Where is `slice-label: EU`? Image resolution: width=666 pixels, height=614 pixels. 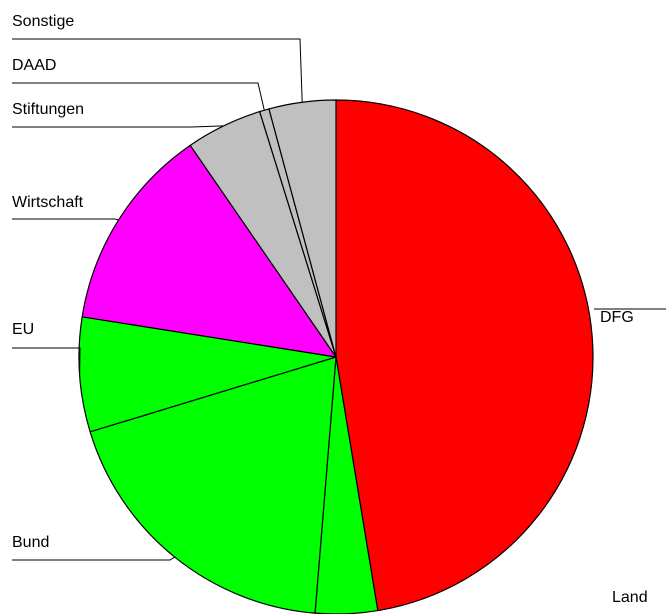 slice-label: EU is located at coordinates (23, 329).